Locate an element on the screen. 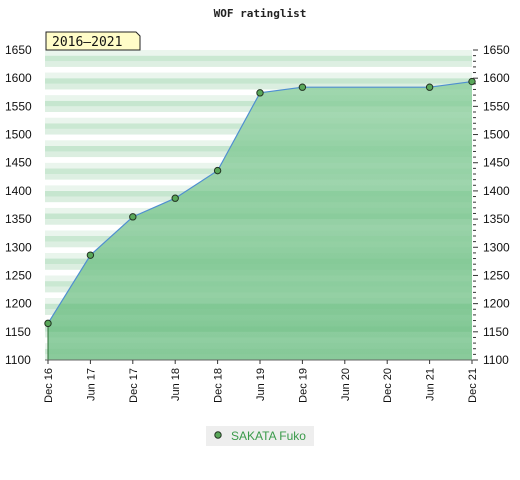 This screenshot has width=520, height=480. y-tick-right-1400: 1400 is located at coordinates (496, 191).